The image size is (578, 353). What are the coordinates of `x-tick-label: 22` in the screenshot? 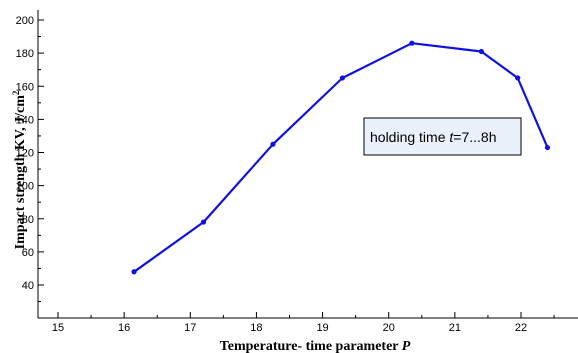 It's located at (521, 328).